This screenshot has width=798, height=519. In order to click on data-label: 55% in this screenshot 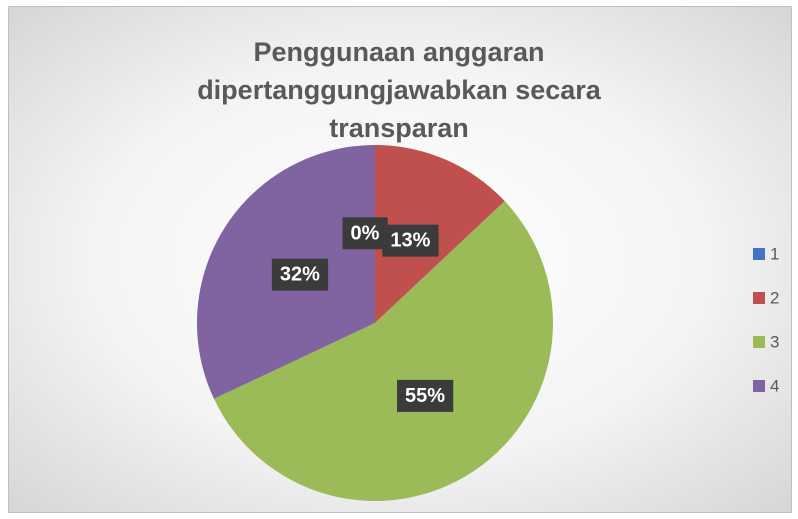, I will do `click(425, 396)`.